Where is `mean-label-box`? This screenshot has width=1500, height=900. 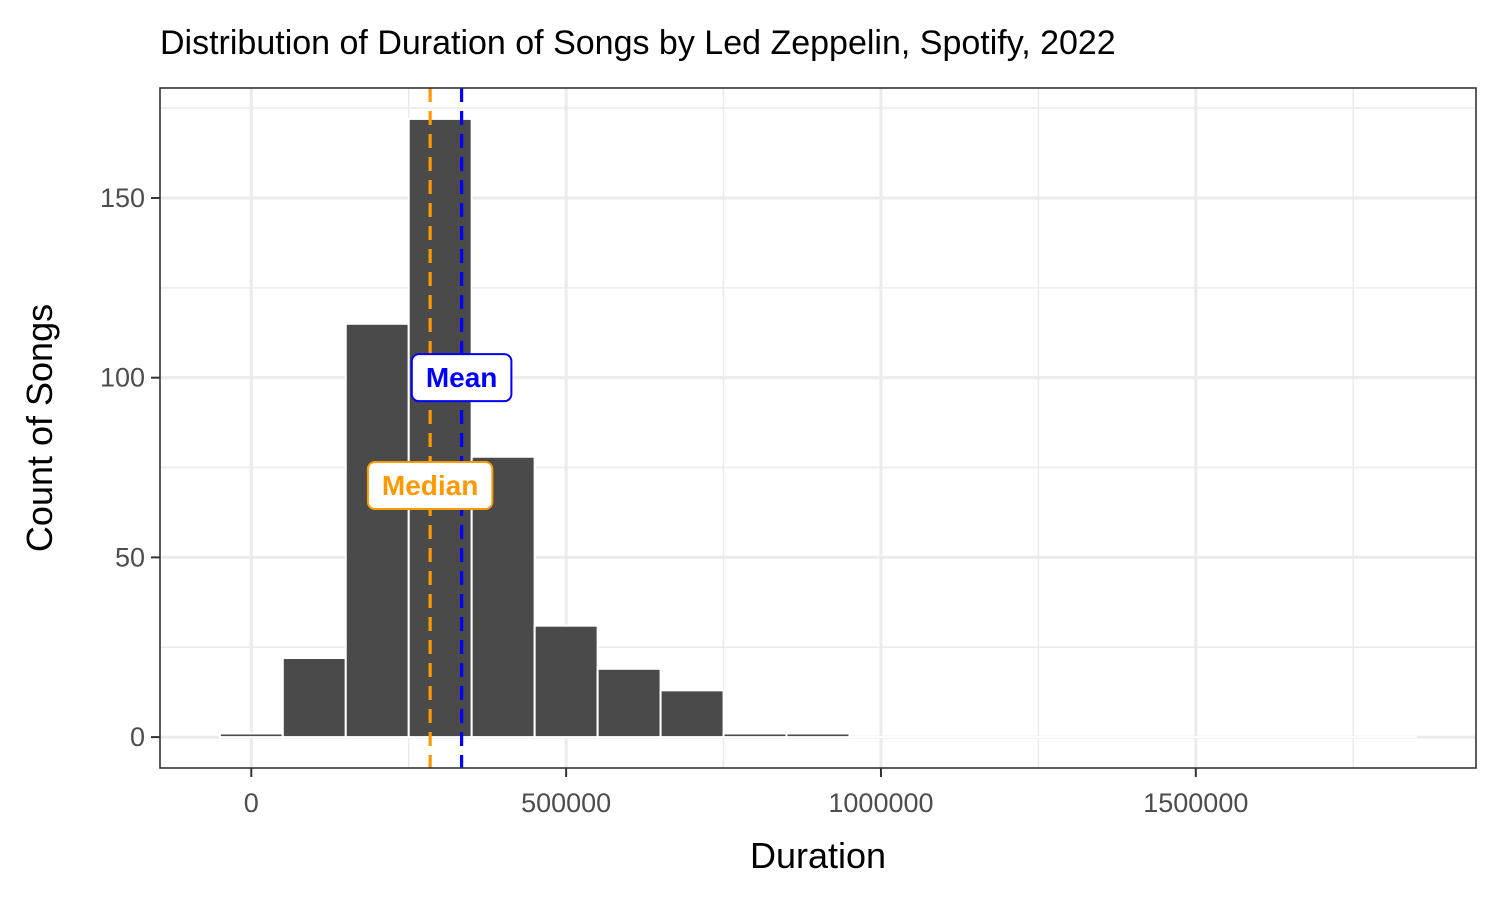
mean-label-box is located at coordinates (461, 378).